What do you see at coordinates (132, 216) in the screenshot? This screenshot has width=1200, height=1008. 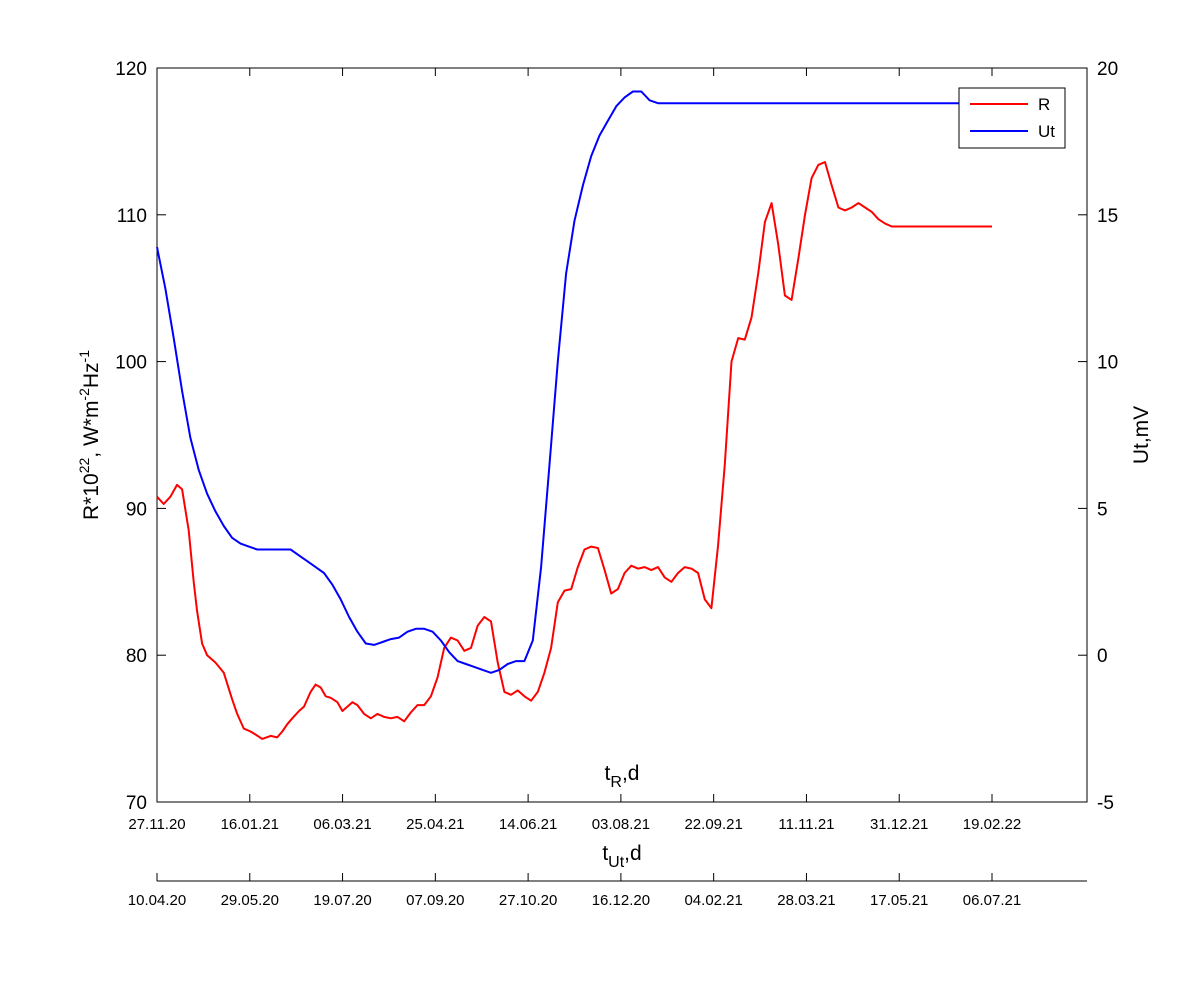 I see `left-tick-label: 110` at bounding box center [132, 216].